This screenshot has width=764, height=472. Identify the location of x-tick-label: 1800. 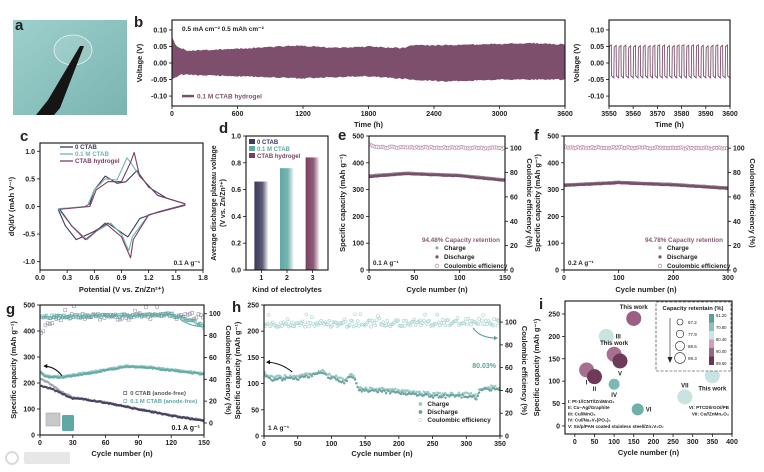
(369, 114).